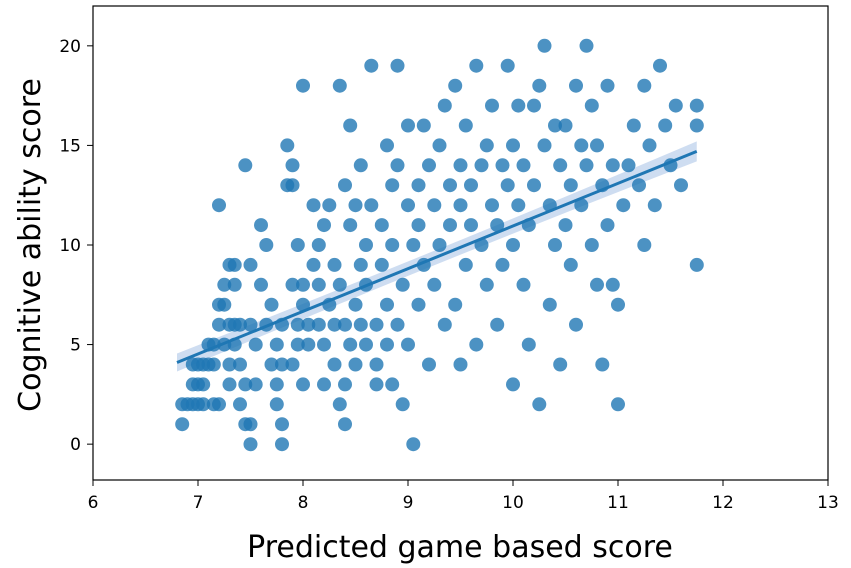  What do you see at coordinates (723, 503) in the screenshot?
I see `x-tick-label: 12` at bounding box center [723, 503].